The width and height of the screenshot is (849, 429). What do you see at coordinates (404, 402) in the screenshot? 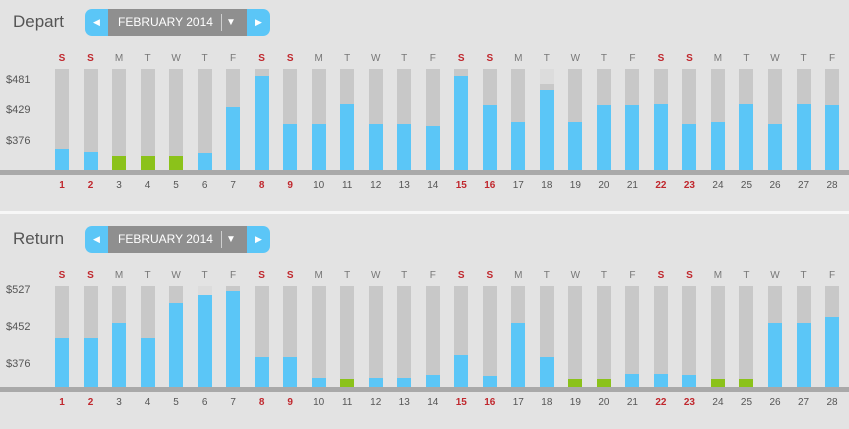
I see `return-date-label: 13` at bounding box center [404, 402].